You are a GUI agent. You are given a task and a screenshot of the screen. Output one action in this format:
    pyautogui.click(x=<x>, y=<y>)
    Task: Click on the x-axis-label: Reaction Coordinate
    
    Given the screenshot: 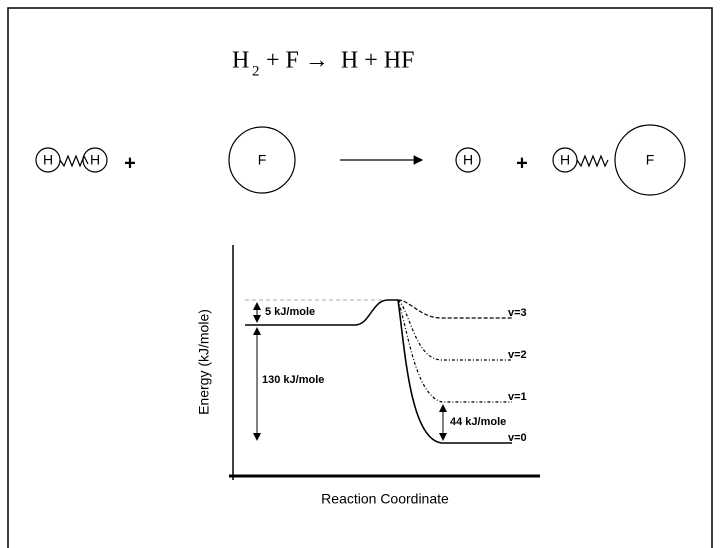 What is the action you would take?
    pyautogui.click(x=385, y=499)
    